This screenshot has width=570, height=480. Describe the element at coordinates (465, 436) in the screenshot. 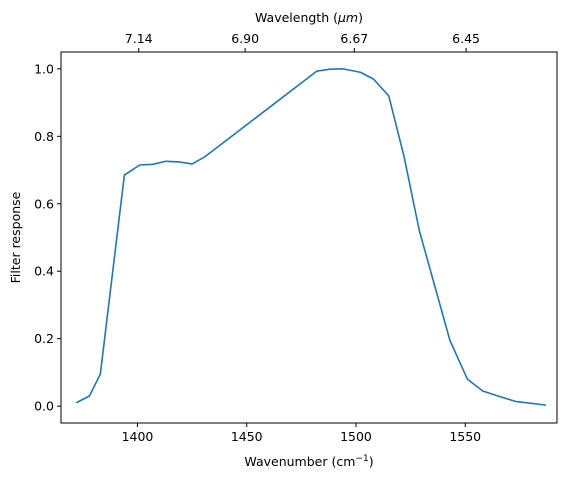

I see `x-tick-label: 1550` at that location.